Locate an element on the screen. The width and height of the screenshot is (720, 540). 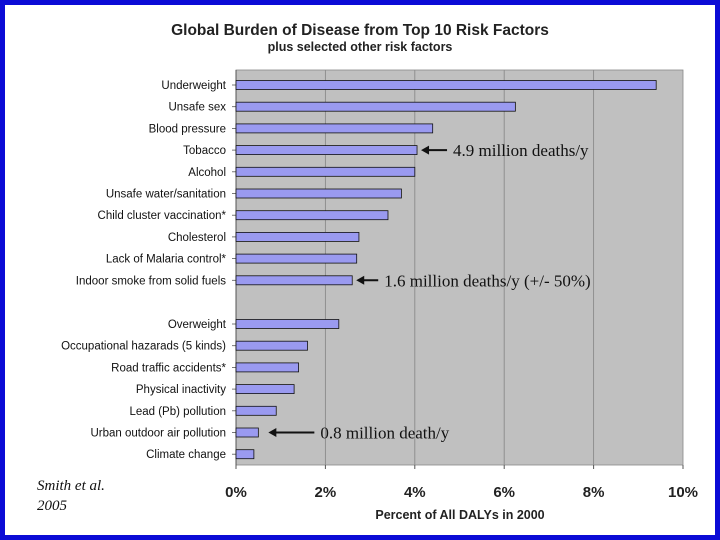
category-label: Lack of Malaria control* is located at coordinates (166, 260).